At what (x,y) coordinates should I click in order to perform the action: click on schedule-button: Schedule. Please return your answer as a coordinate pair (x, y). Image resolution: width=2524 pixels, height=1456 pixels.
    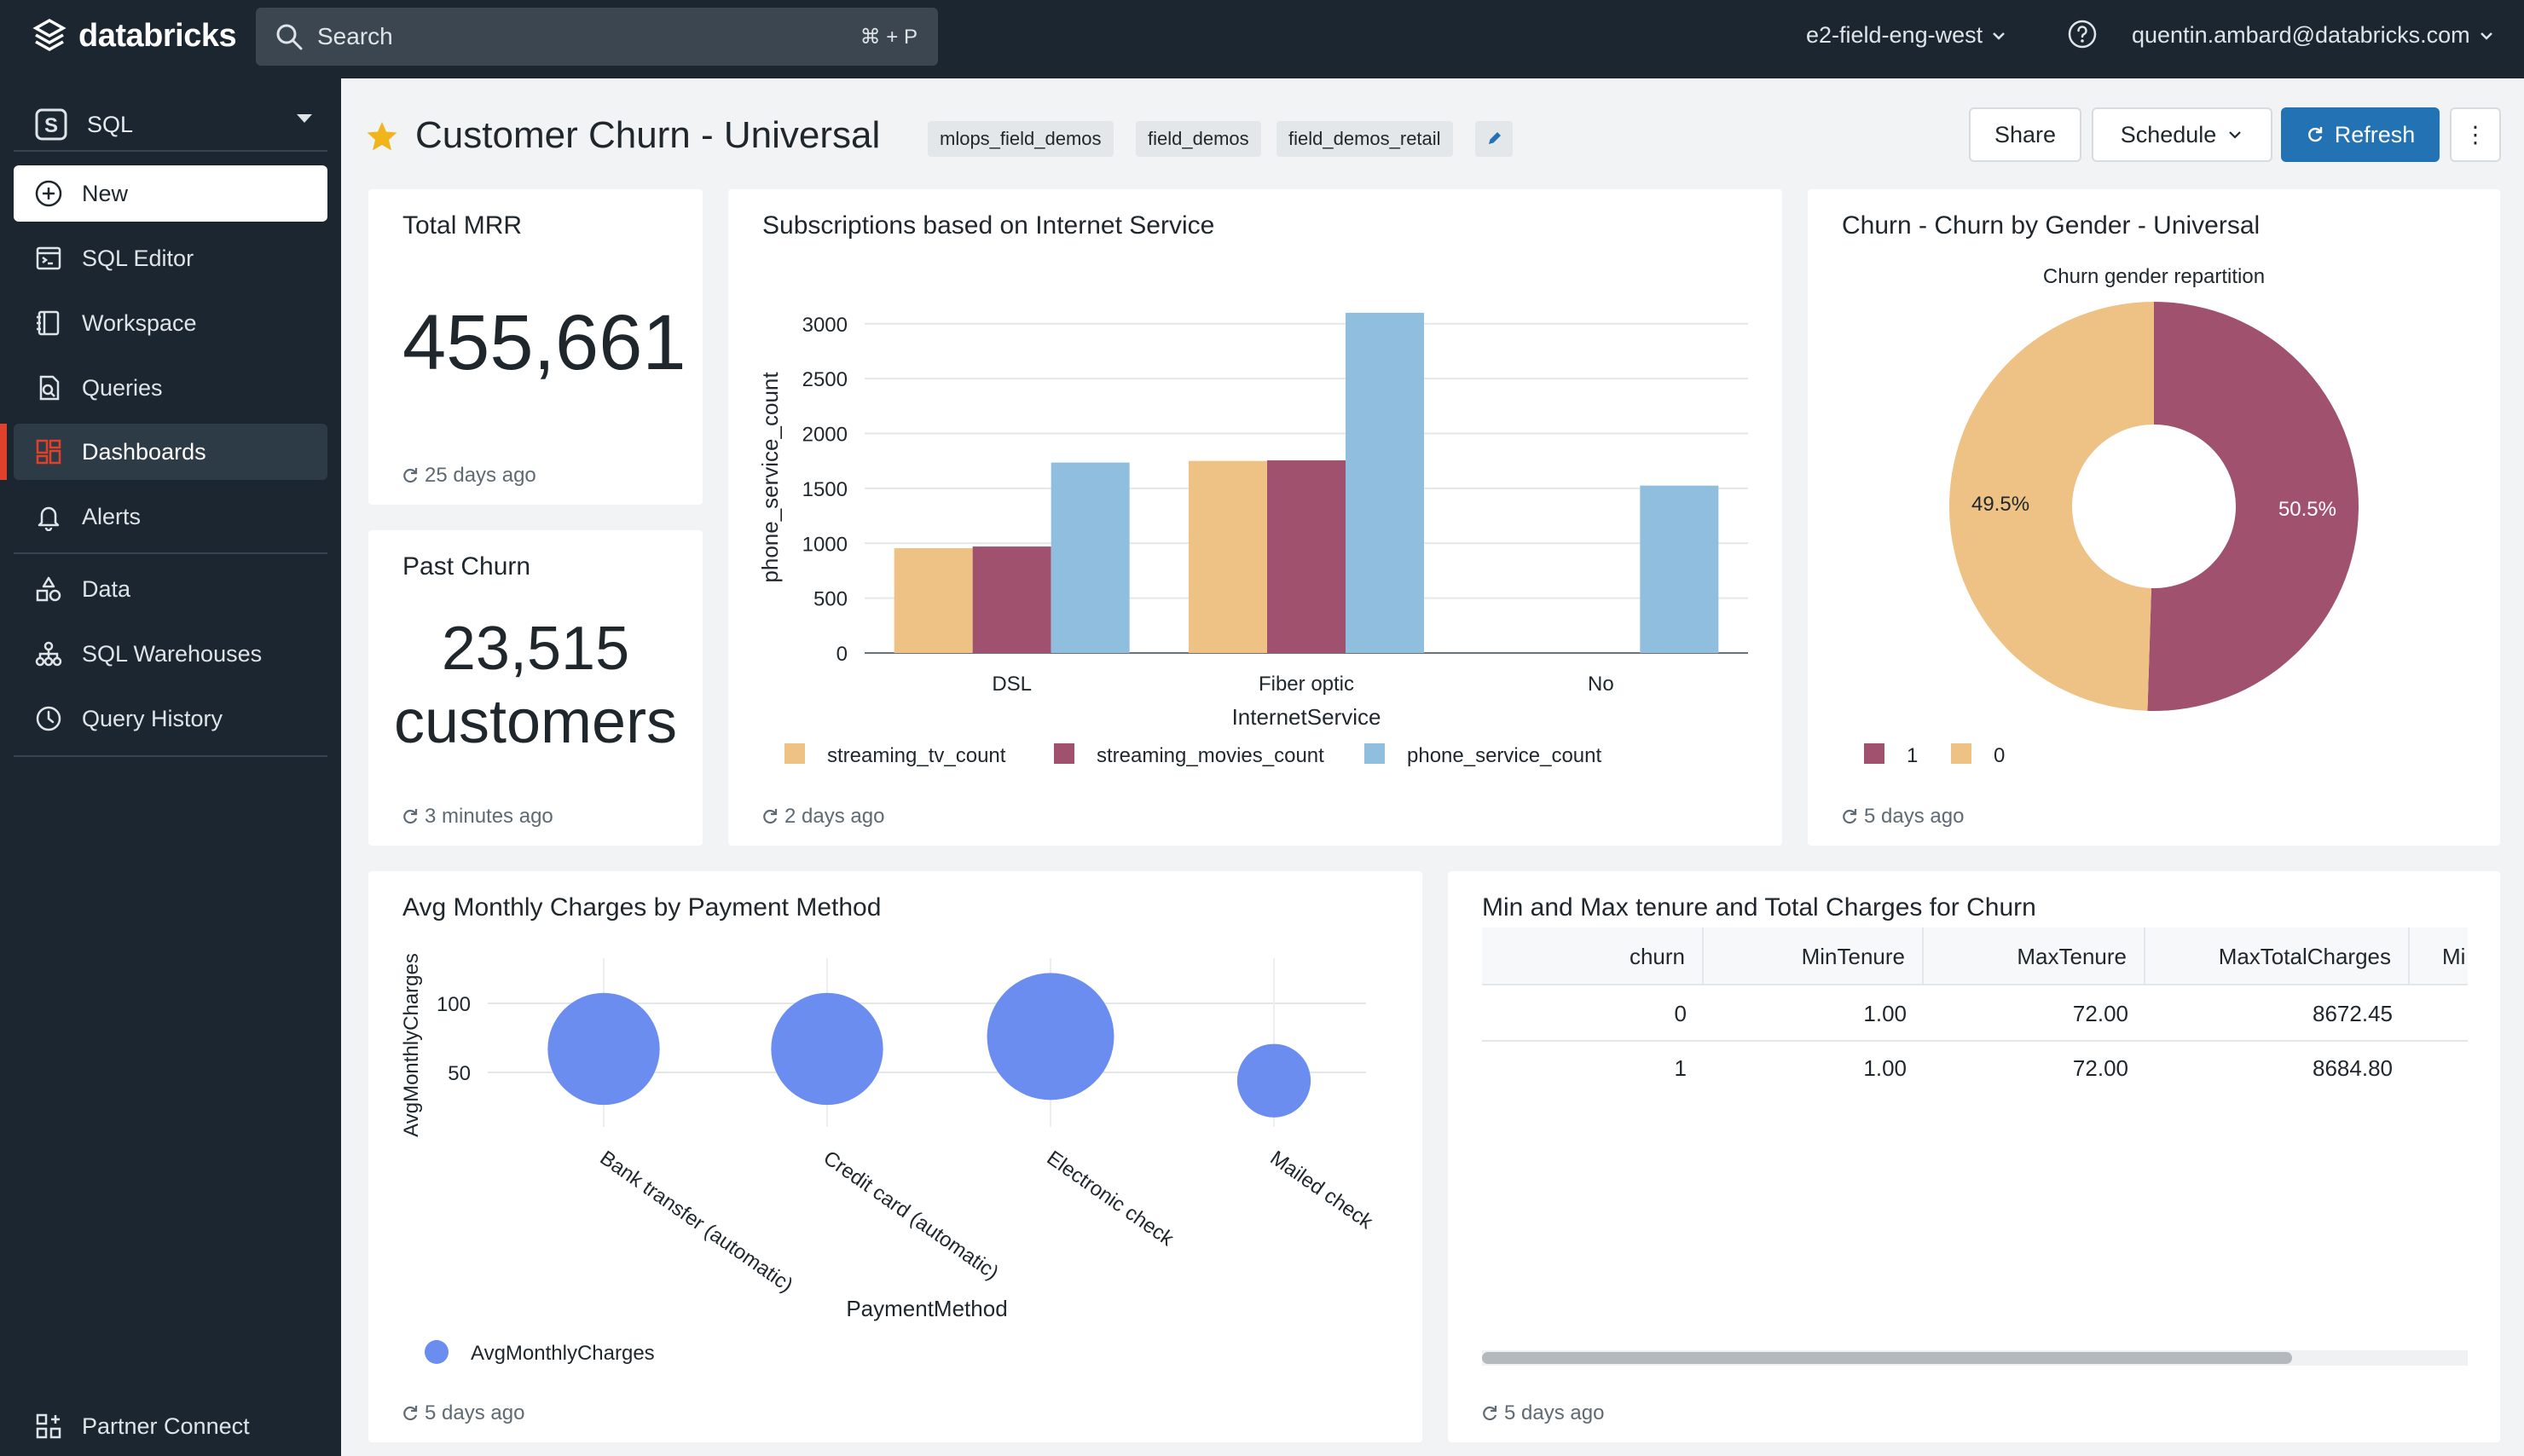
    Looking at the image, I should click on (2182, 134).